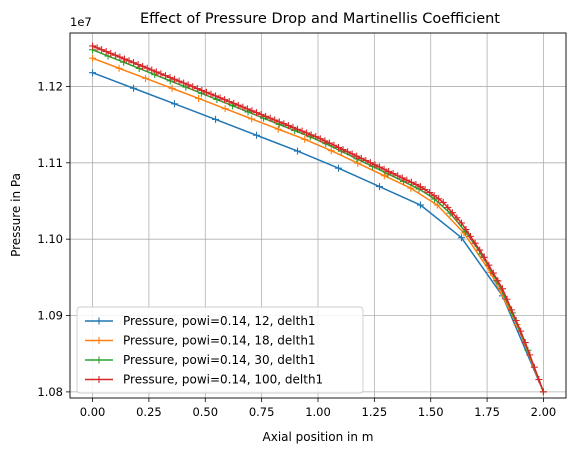 The image size is (576, 455). I want to click on x-tick-label: 0.25, so click(149, 412).